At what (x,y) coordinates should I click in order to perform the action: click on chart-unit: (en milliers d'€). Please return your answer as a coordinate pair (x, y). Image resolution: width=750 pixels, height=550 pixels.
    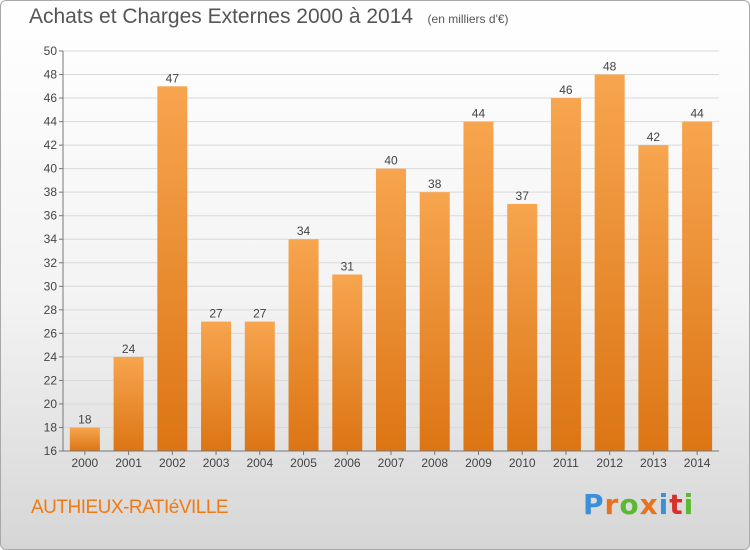
    Looking at the image, I should click on (468, 19).